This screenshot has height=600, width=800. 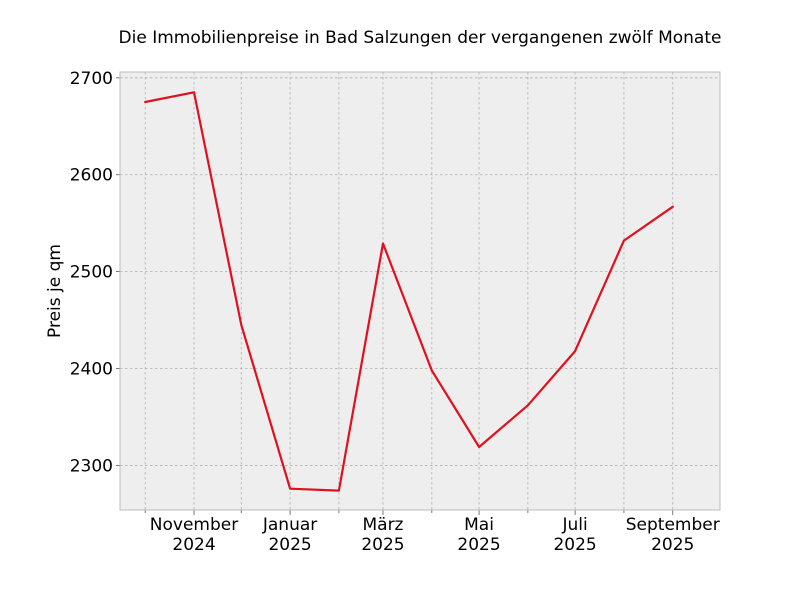 What do you see at coordinates (91, 79) in the screenshot?
I see `y-tick-label: 2700` at bounding box center [91, 79].